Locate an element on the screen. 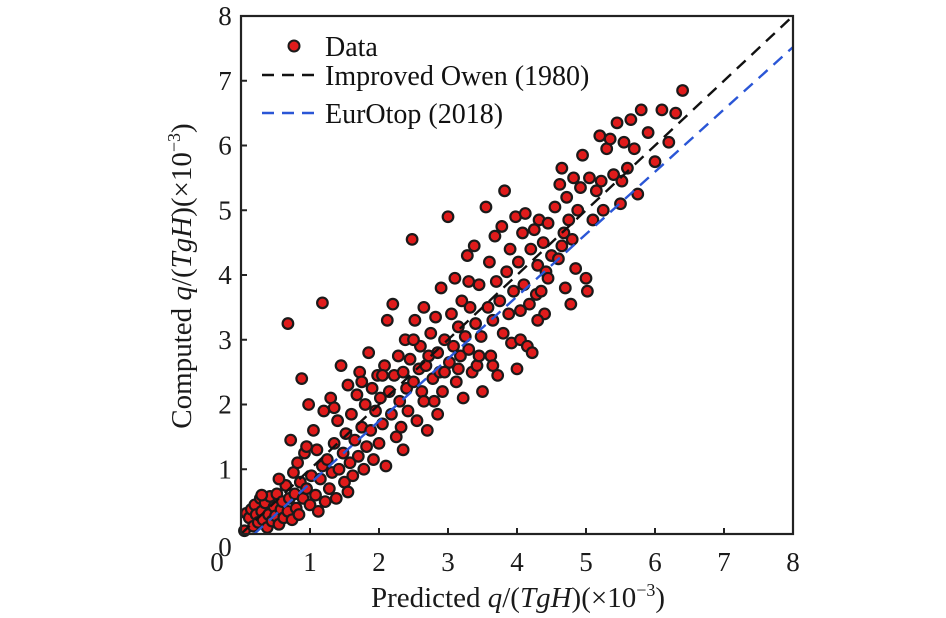 This screenshot has height=618, width=946. x-tick-label: 6 is located at coordinates (655, 562).